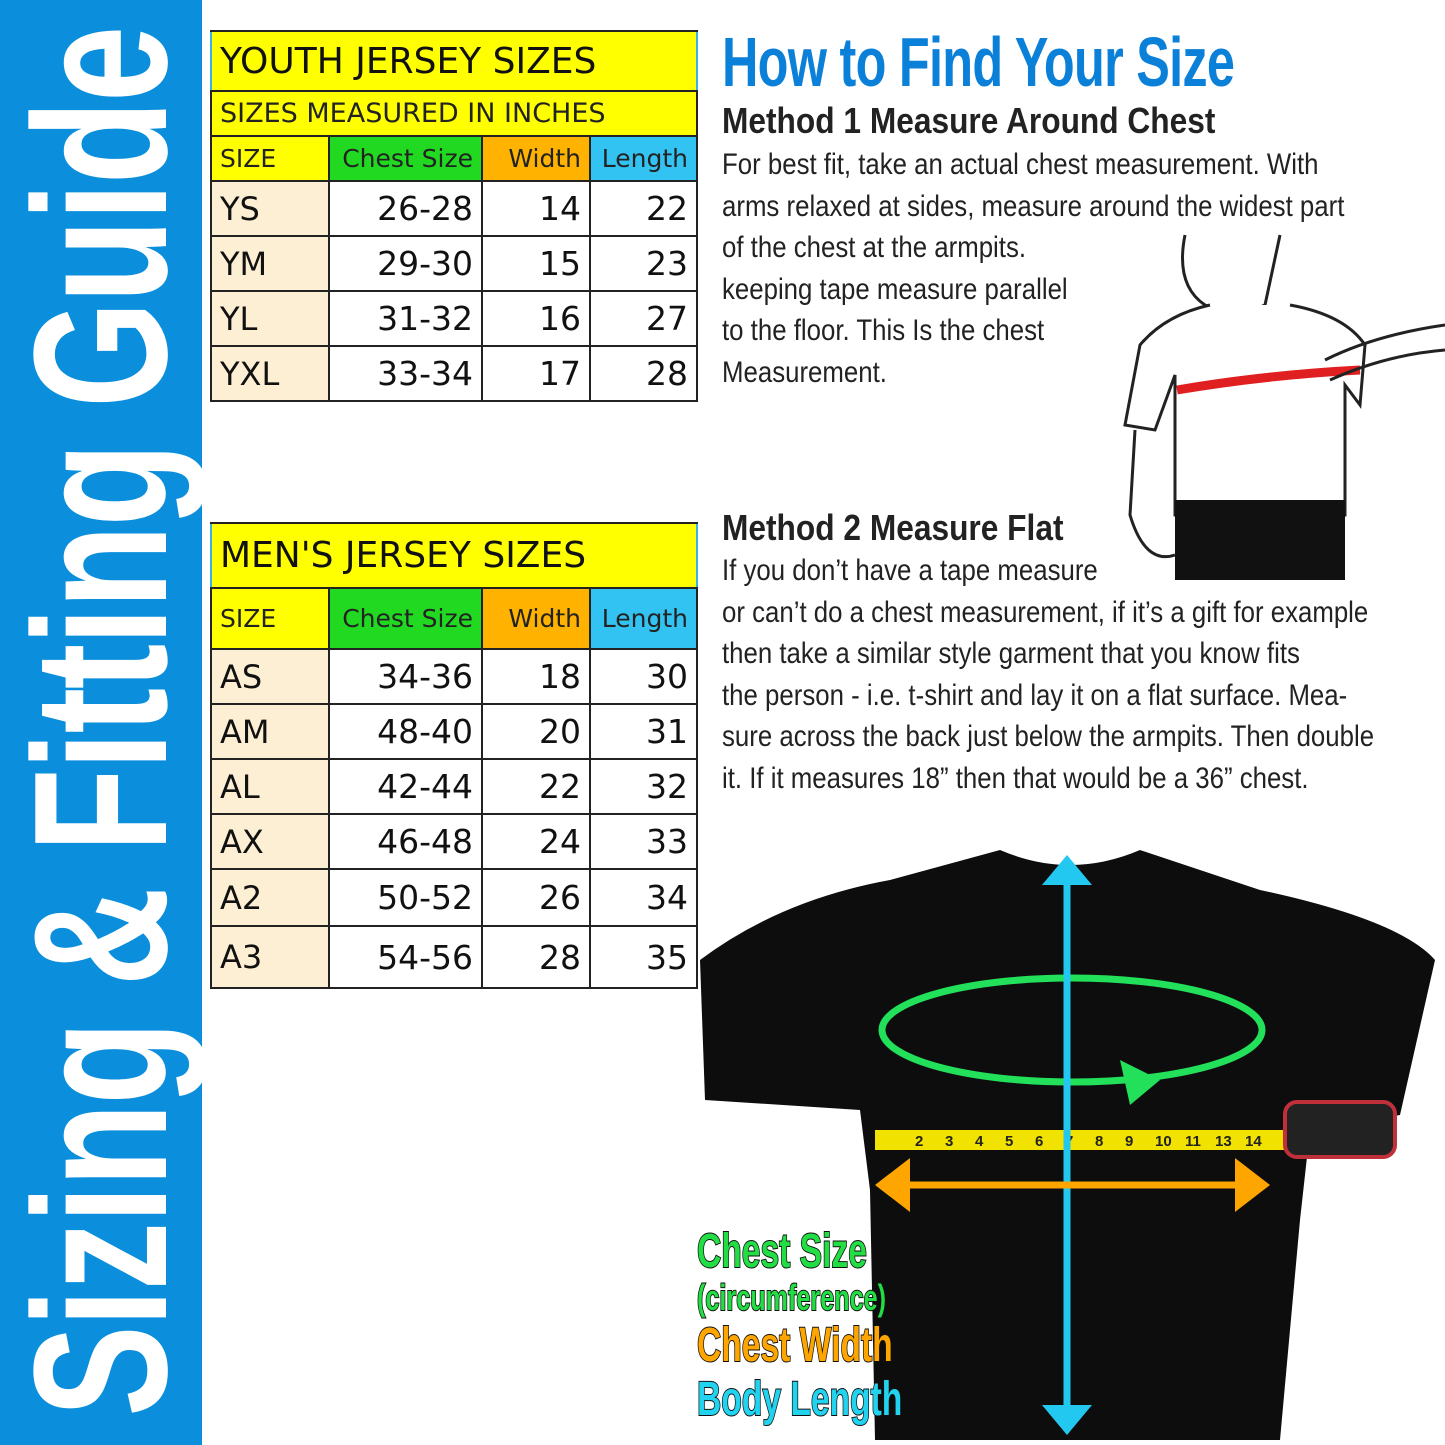 The height and width of the screenshot is (1445, 1445). I want to click on youth-header-row: SIZE Chest Size Width Length, so click(454, 158).